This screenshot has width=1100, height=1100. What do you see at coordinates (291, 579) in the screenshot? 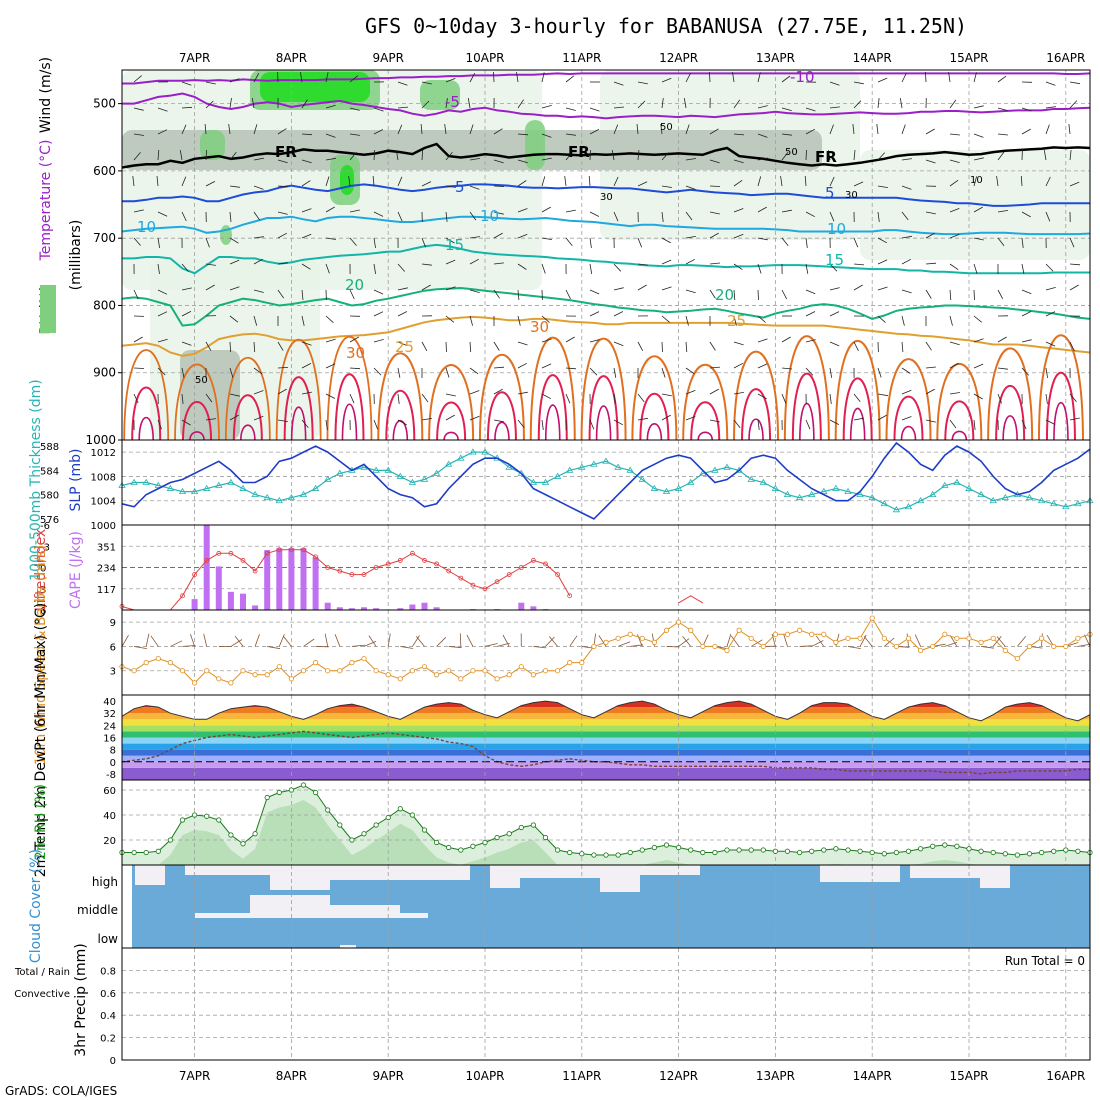
I see `cape-bar` at bounding box center [291, 579].